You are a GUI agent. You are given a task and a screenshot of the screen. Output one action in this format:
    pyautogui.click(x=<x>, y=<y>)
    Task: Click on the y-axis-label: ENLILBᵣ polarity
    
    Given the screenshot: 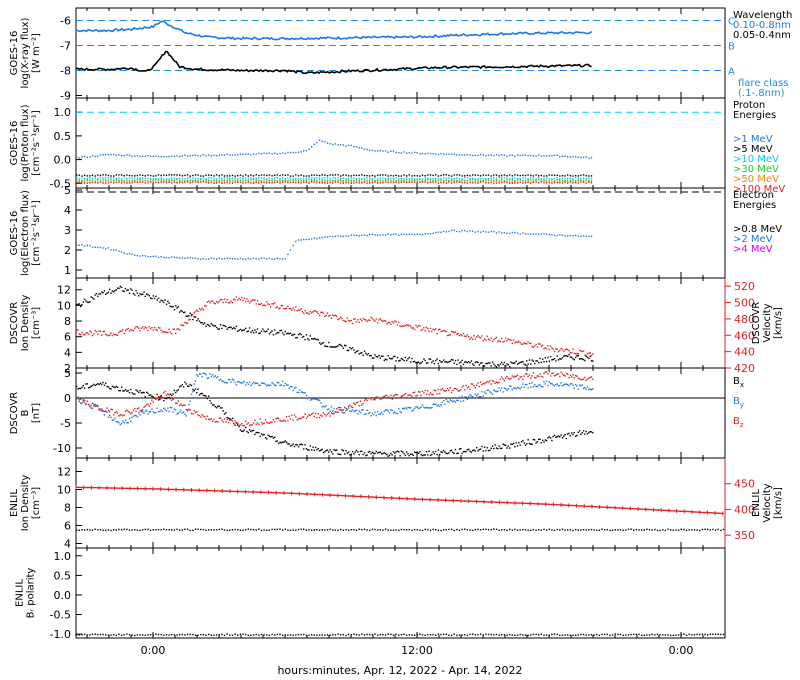 What is the action you would take?
    pyautogui.click(x=26, y=593)
    